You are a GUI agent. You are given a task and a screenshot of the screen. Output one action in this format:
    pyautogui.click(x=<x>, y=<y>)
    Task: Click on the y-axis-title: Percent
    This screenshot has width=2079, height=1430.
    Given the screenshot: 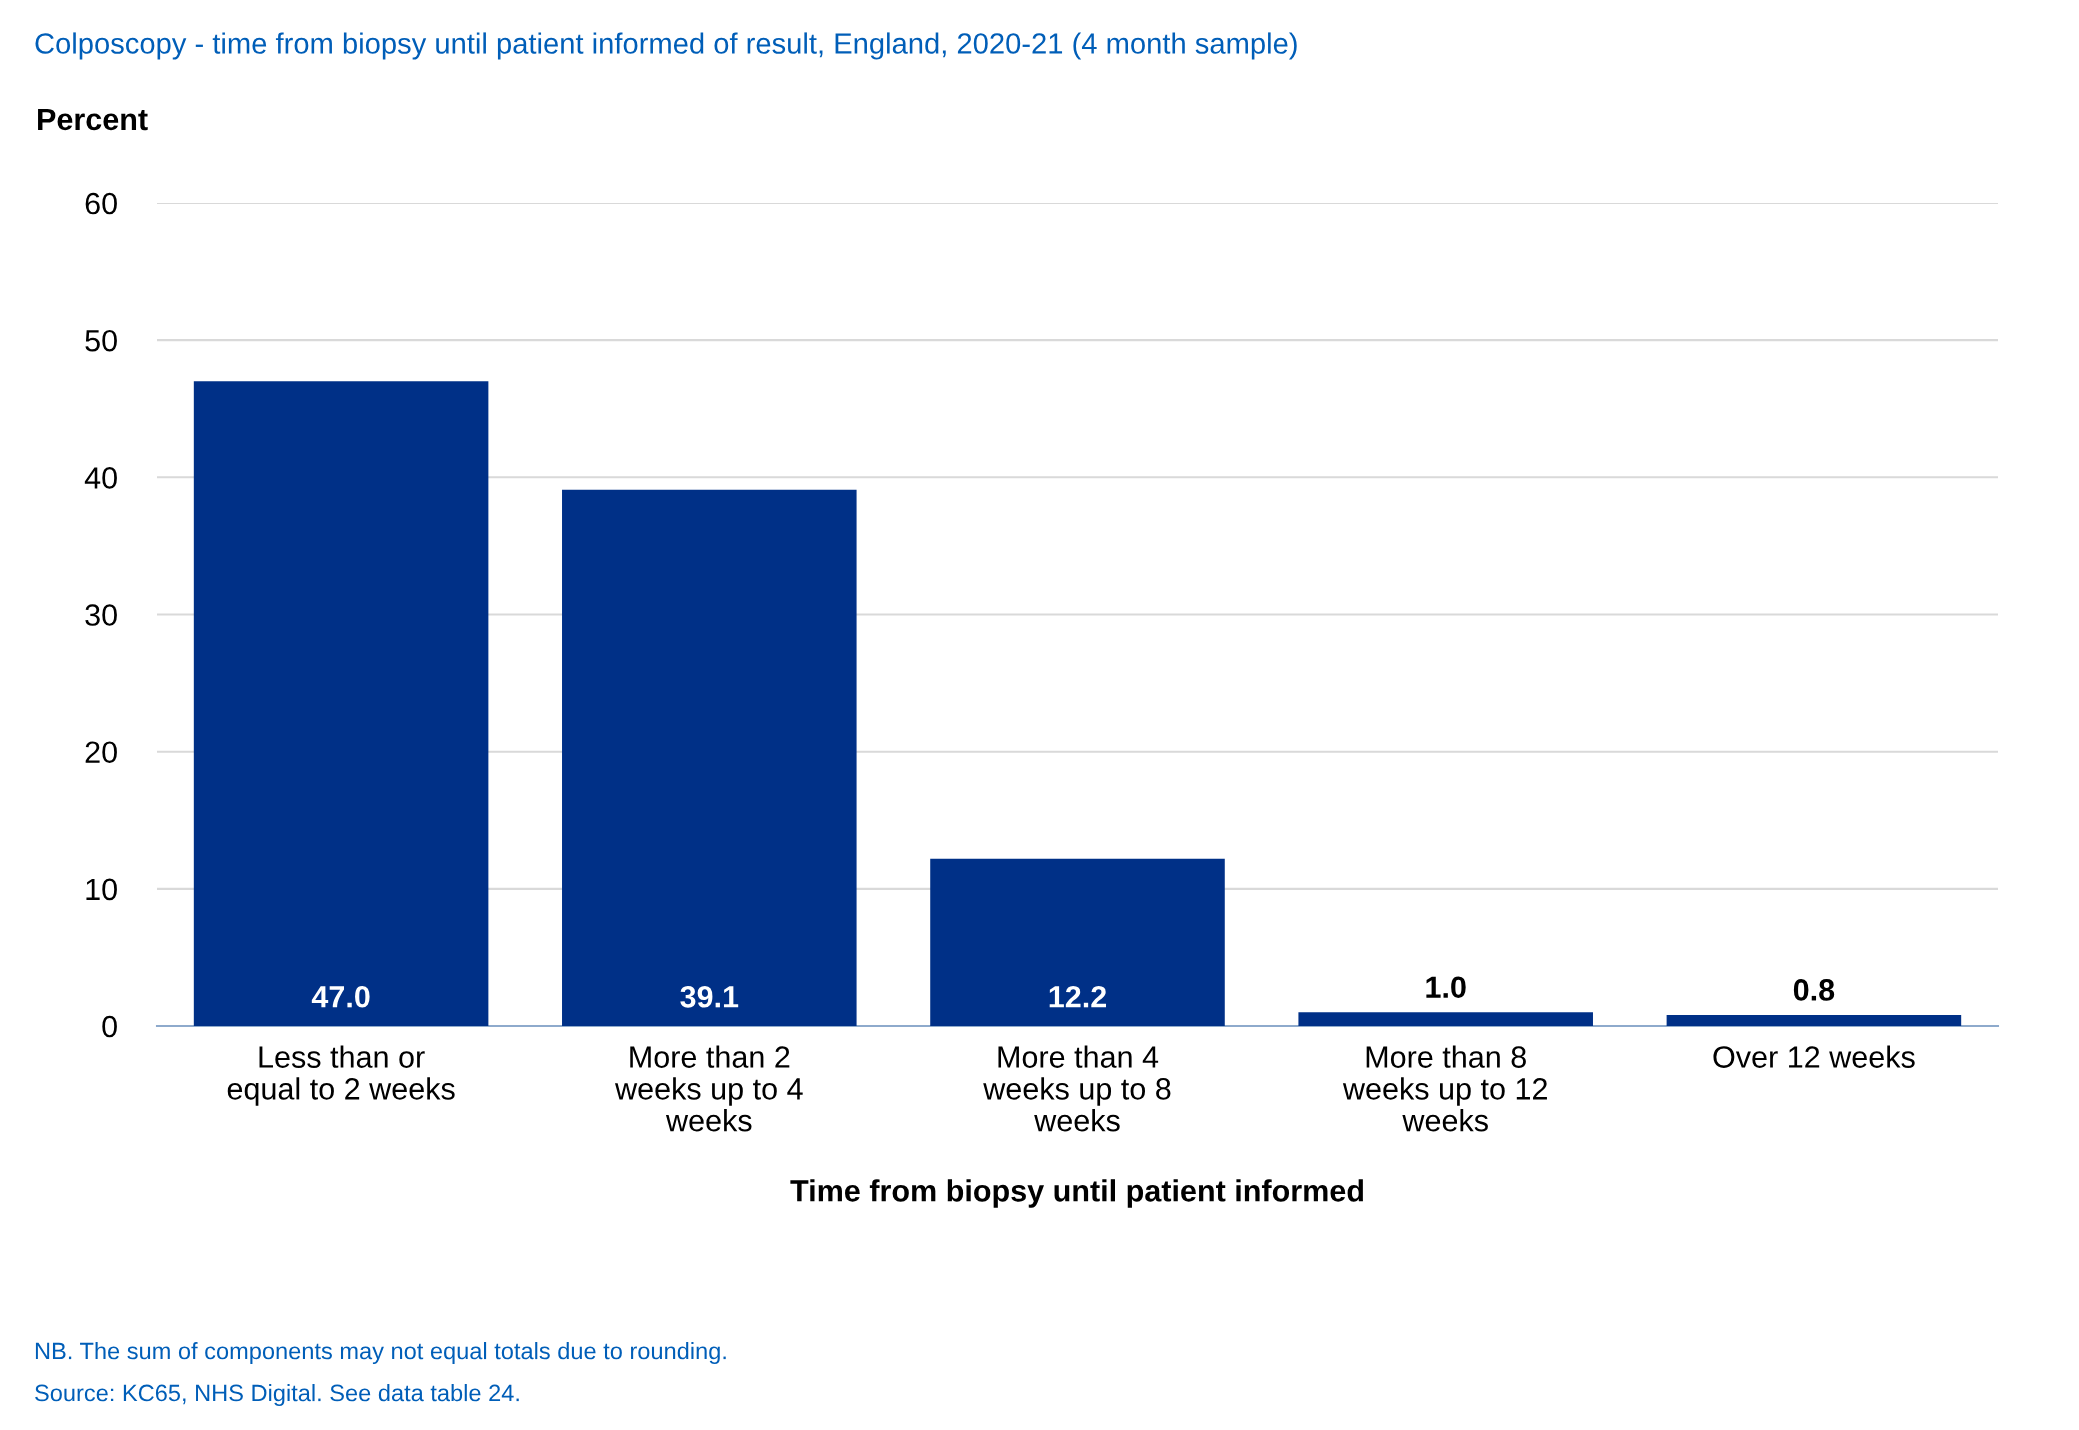 What is the action you would take?
    pyautogui.click(x=93, y=119)
    